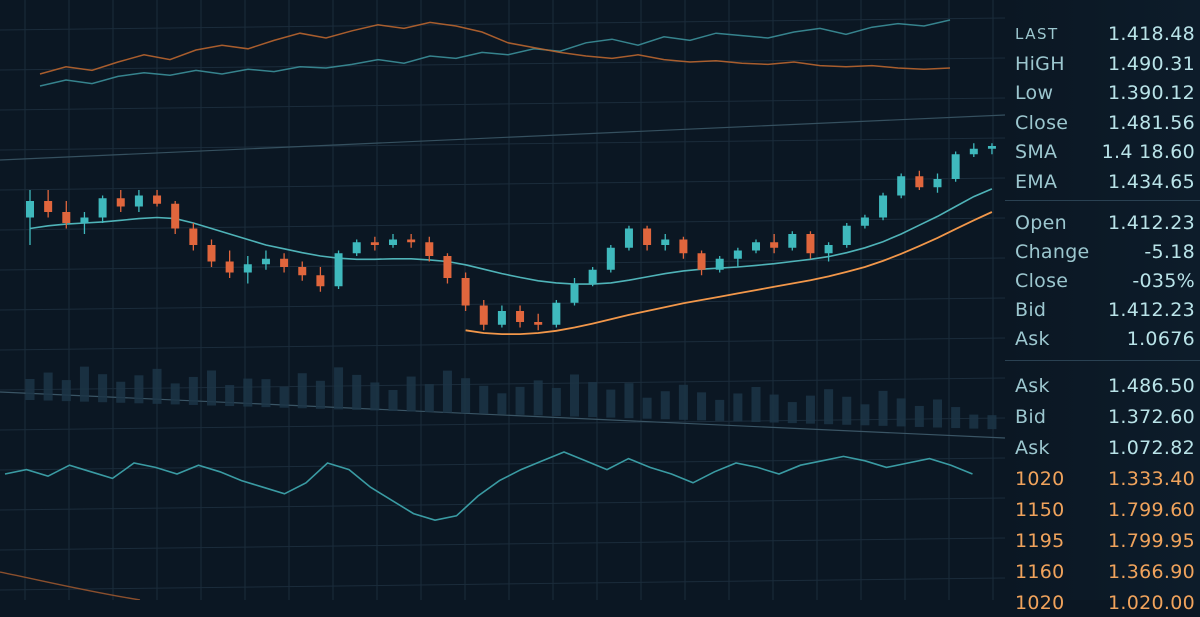  Describe the element at coordinates (1151, 34) in the screenshot. I see `quote-value: 1.418.48` at that location.